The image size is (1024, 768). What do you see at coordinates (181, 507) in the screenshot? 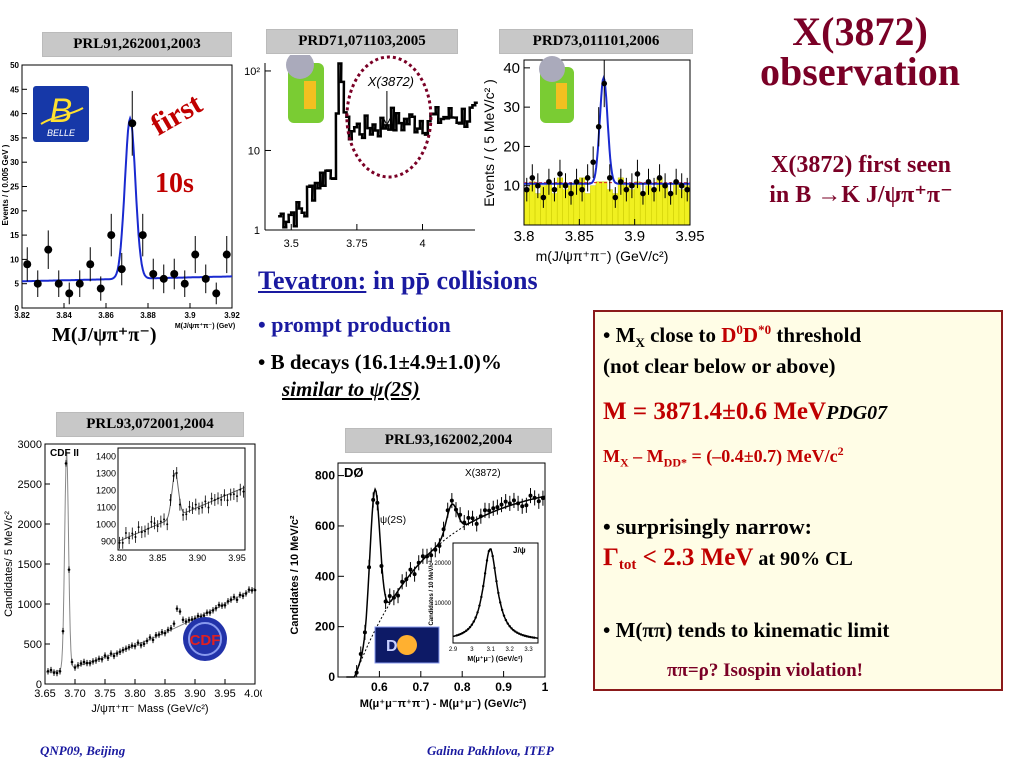
I see `cdf-inset-fit` at bounding box center [181, 507].